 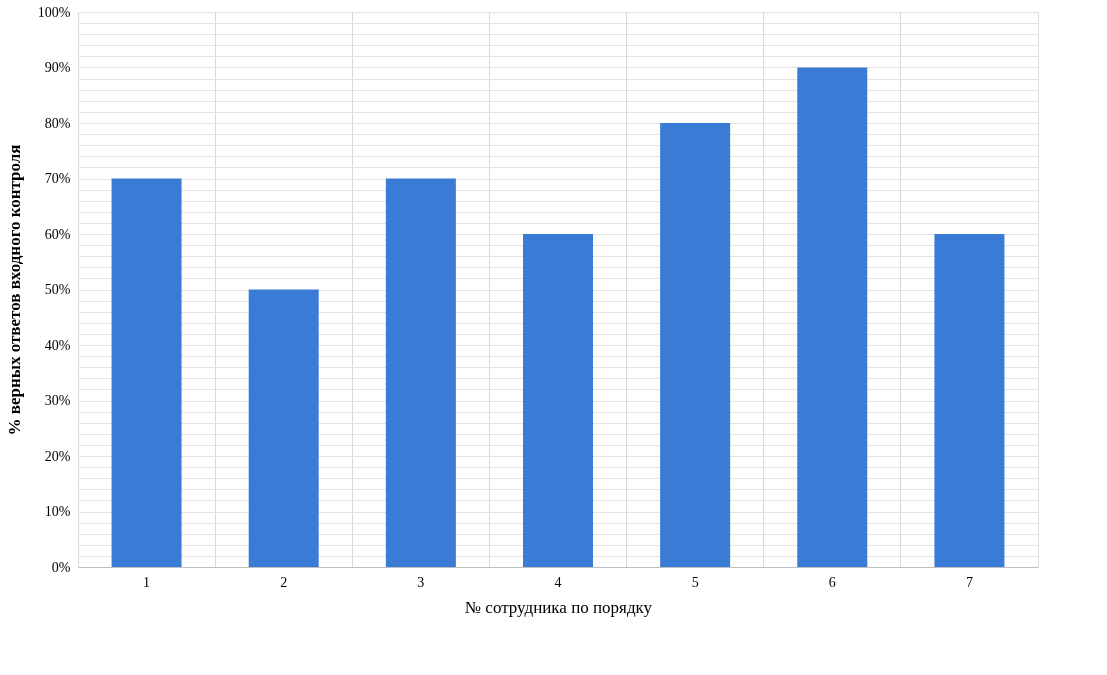 I want to click on x-tick-label: 6, so click(x=832, y=582).